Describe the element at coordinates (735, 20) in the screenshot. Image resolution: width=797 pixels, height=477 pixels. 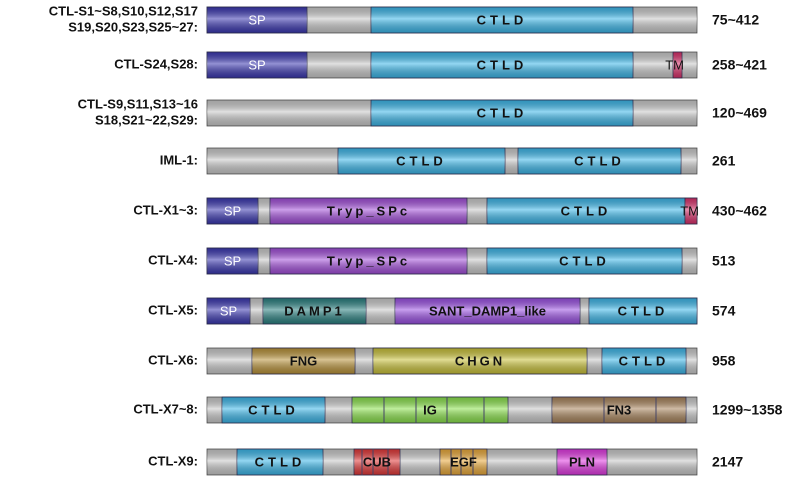
I see `length-label: 75~412` at that location.